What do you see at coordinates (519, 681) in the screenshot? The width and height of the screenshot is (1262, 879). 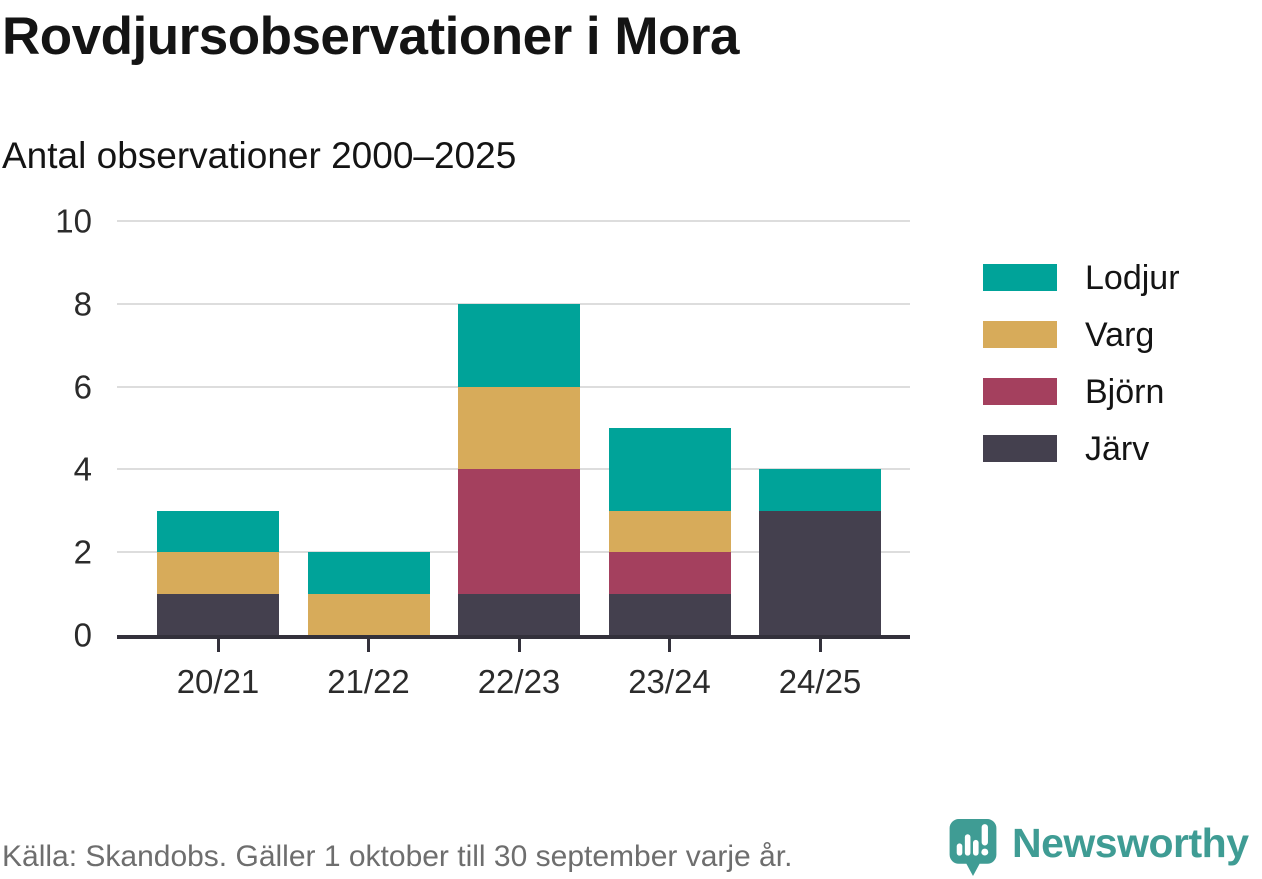 I see `x-tick-label: 22/23` at bounding box center [519, 681].